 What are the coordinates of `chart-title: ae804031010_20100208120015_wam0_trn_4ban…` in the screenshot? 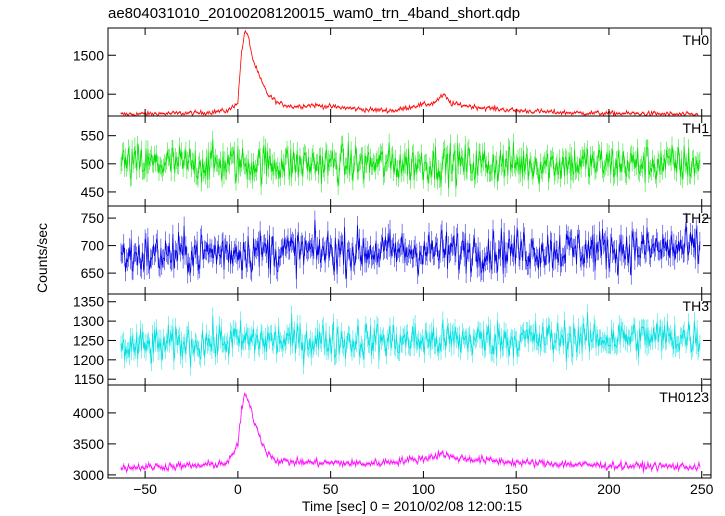 It's located at (314, 13).